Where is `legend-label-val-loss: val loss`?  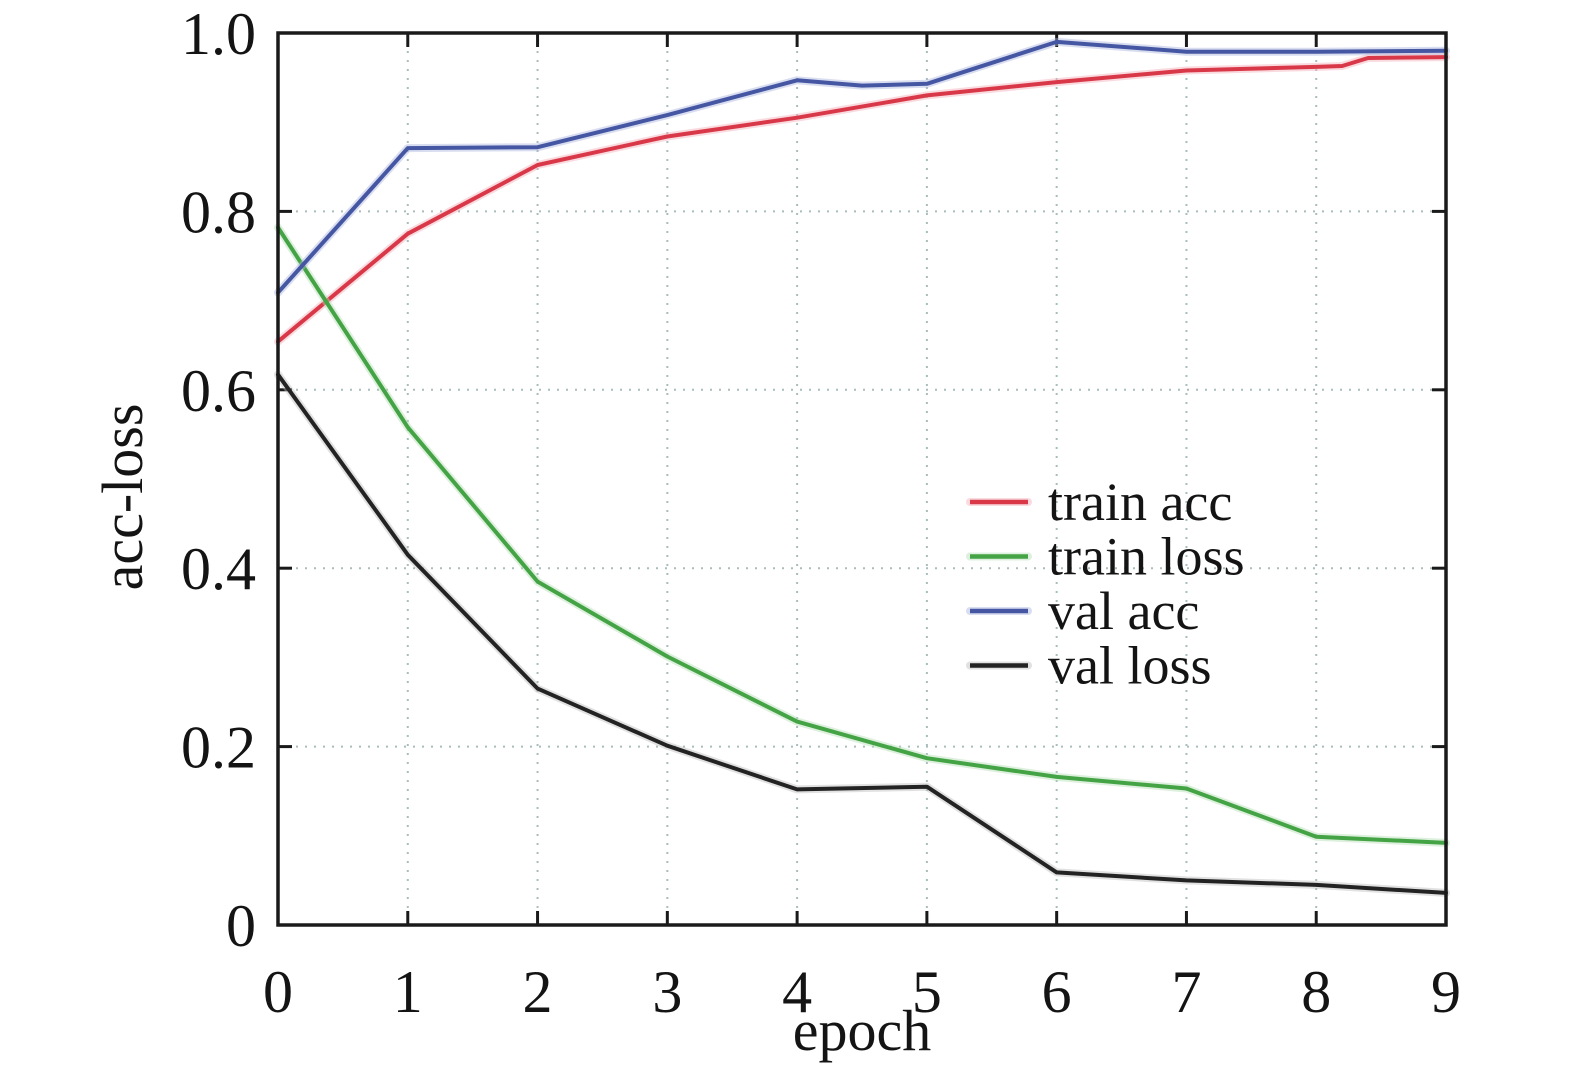 legend-label-val-loss: val loss is located at coordinates (1130, 666).